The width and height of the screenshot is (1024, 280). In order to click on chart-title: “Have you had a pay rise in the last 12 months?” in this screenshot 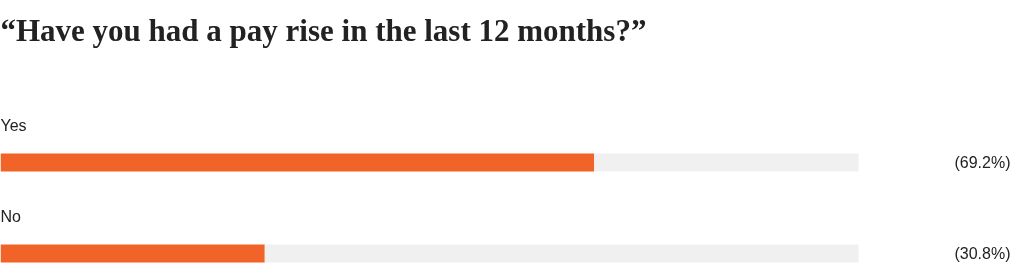, I will do `click(323, 30)`.